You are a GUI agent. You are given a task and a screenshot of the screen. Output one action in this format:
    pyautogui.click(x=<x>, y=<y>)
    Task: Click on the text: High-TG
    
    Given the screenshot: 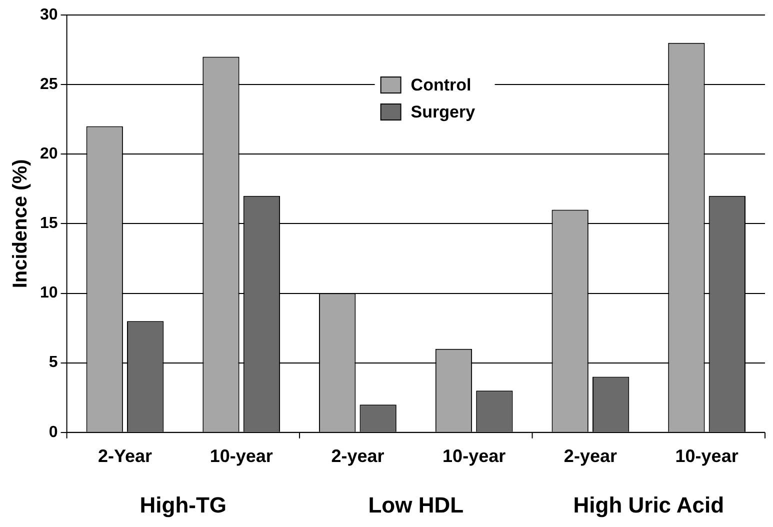 What is the action you would take?
    pyautogui.click(x=183, y=505)
    